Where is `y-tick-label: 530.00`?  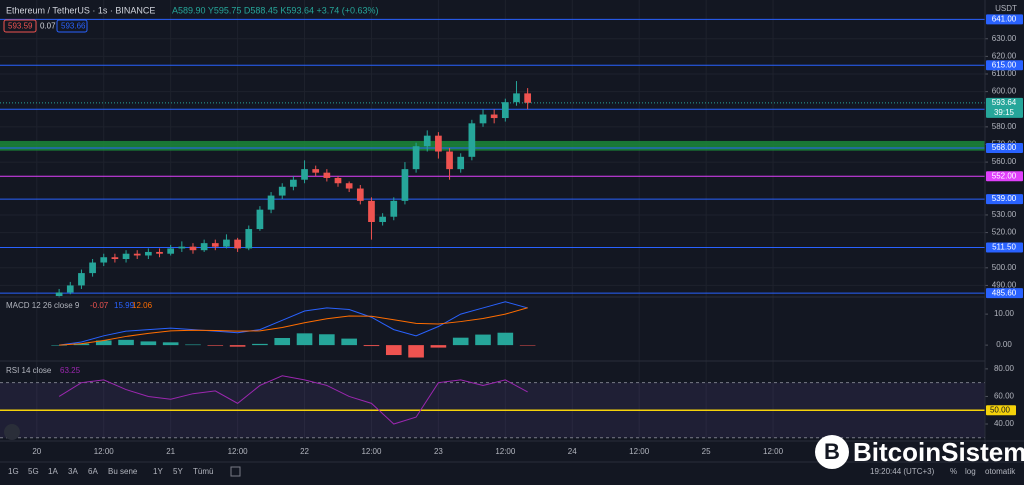 y-tick-label: 530.00 is located at coordinates (1004, 214).